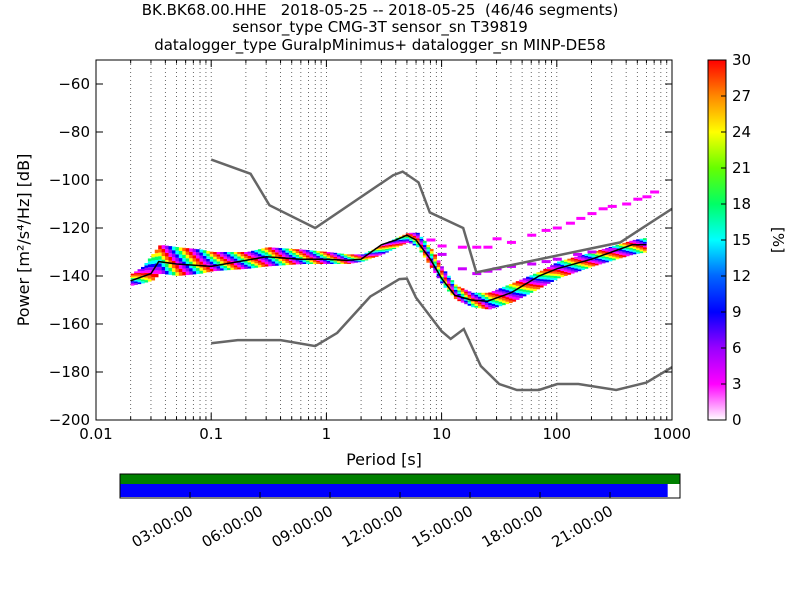 This screenshot has width=800, height=600. What do you see at coordinates (302, 526) in the screenshot?
I see `time-tick-label: 09:00:00` at bounding box center [302, 526].